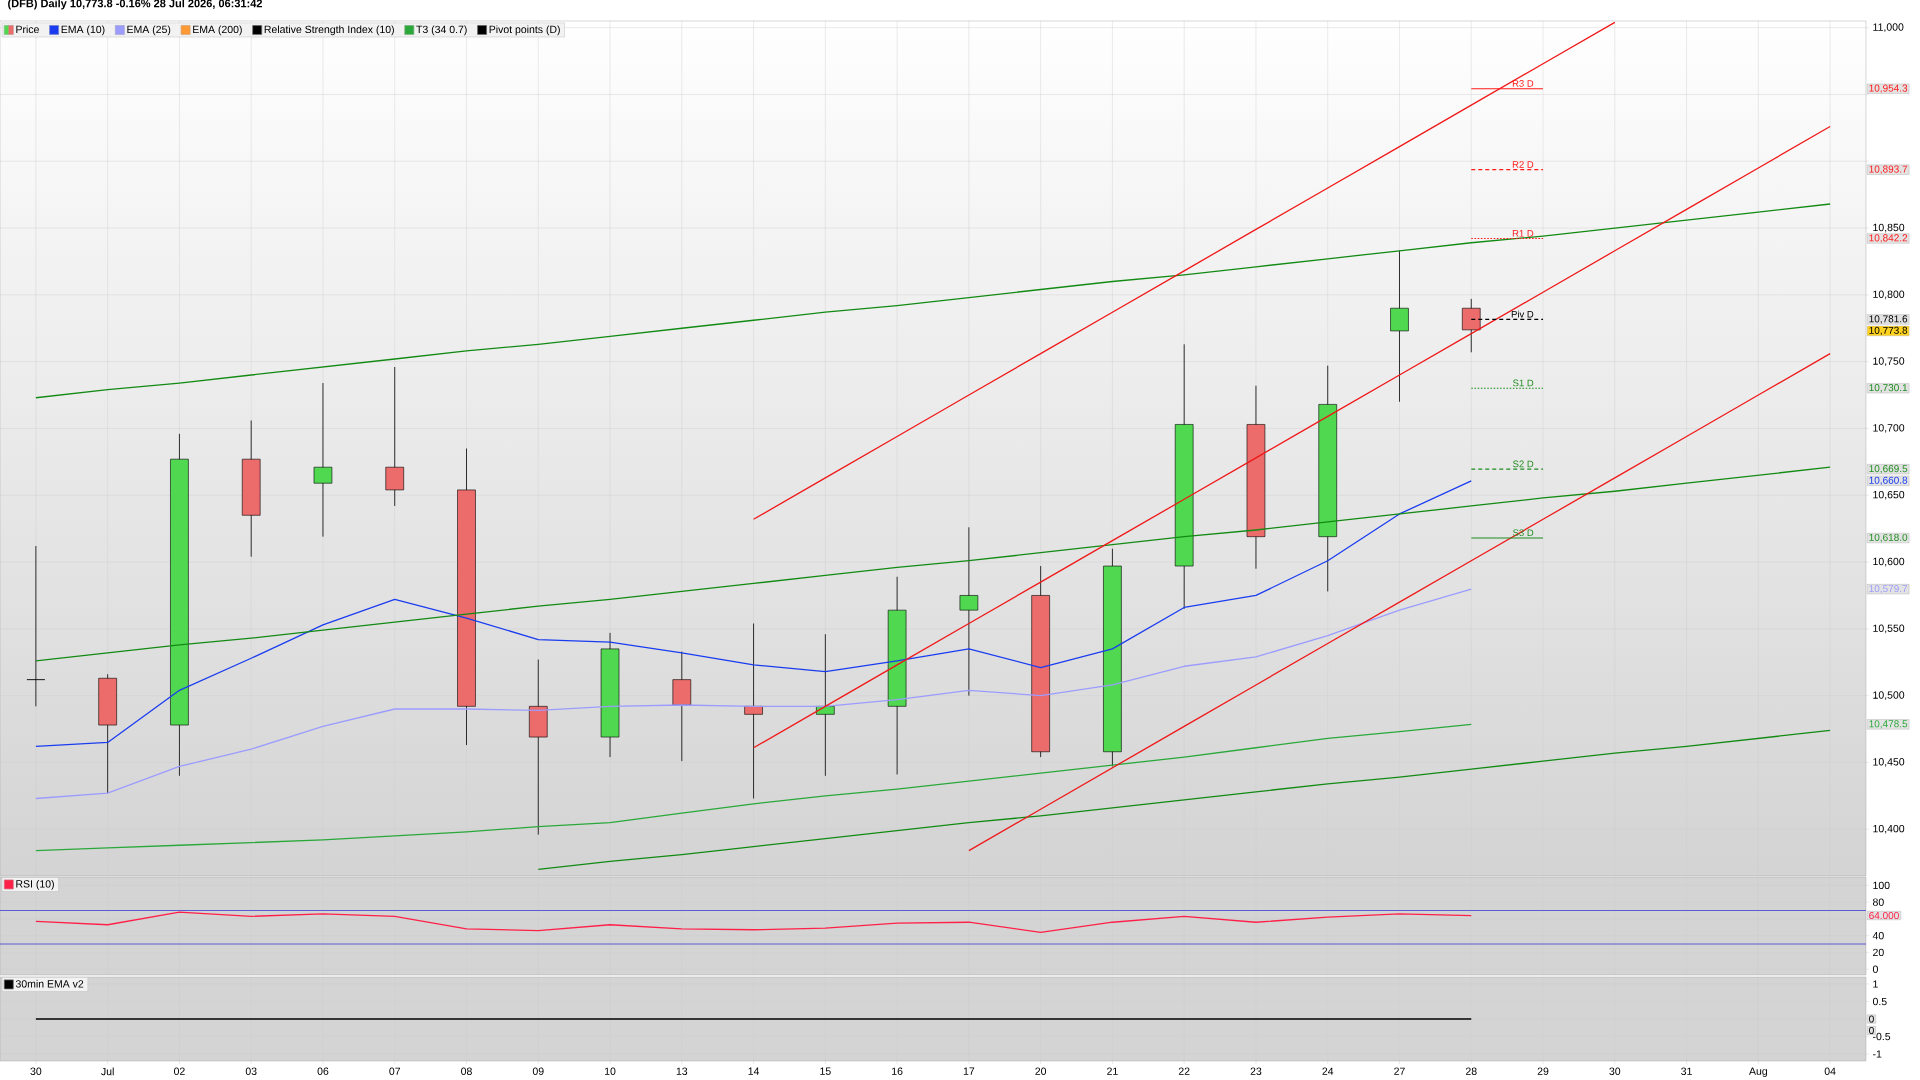 This screenshot has width=1920, height=1080. I want to click on x-tick-label: 24, so click(1328, 1071).